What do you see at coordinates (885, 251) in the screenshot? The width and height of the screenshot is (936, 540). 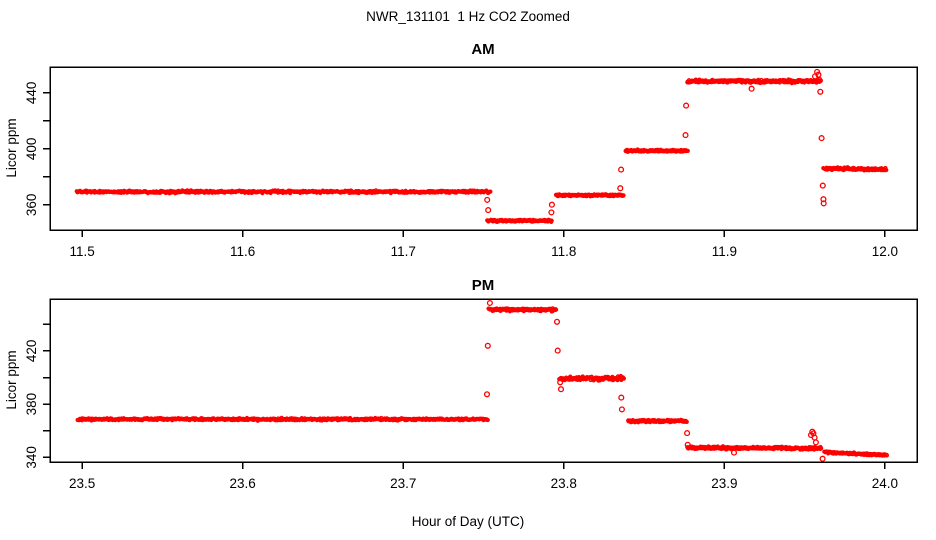 I see `x-tick-label: 12.0` at bounding box center [885, 251].